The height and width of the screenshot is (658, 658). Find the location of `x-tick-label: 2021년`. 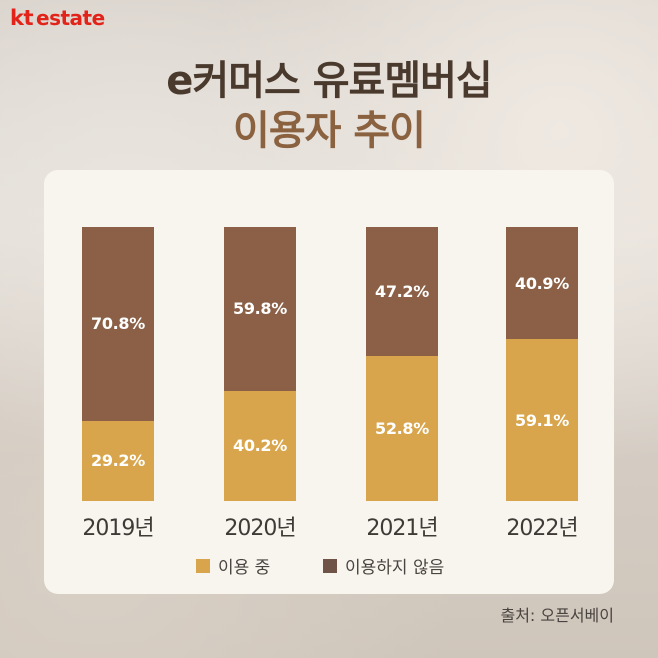

x-tick-label: 2021년 is located at coordinates (402, 528).